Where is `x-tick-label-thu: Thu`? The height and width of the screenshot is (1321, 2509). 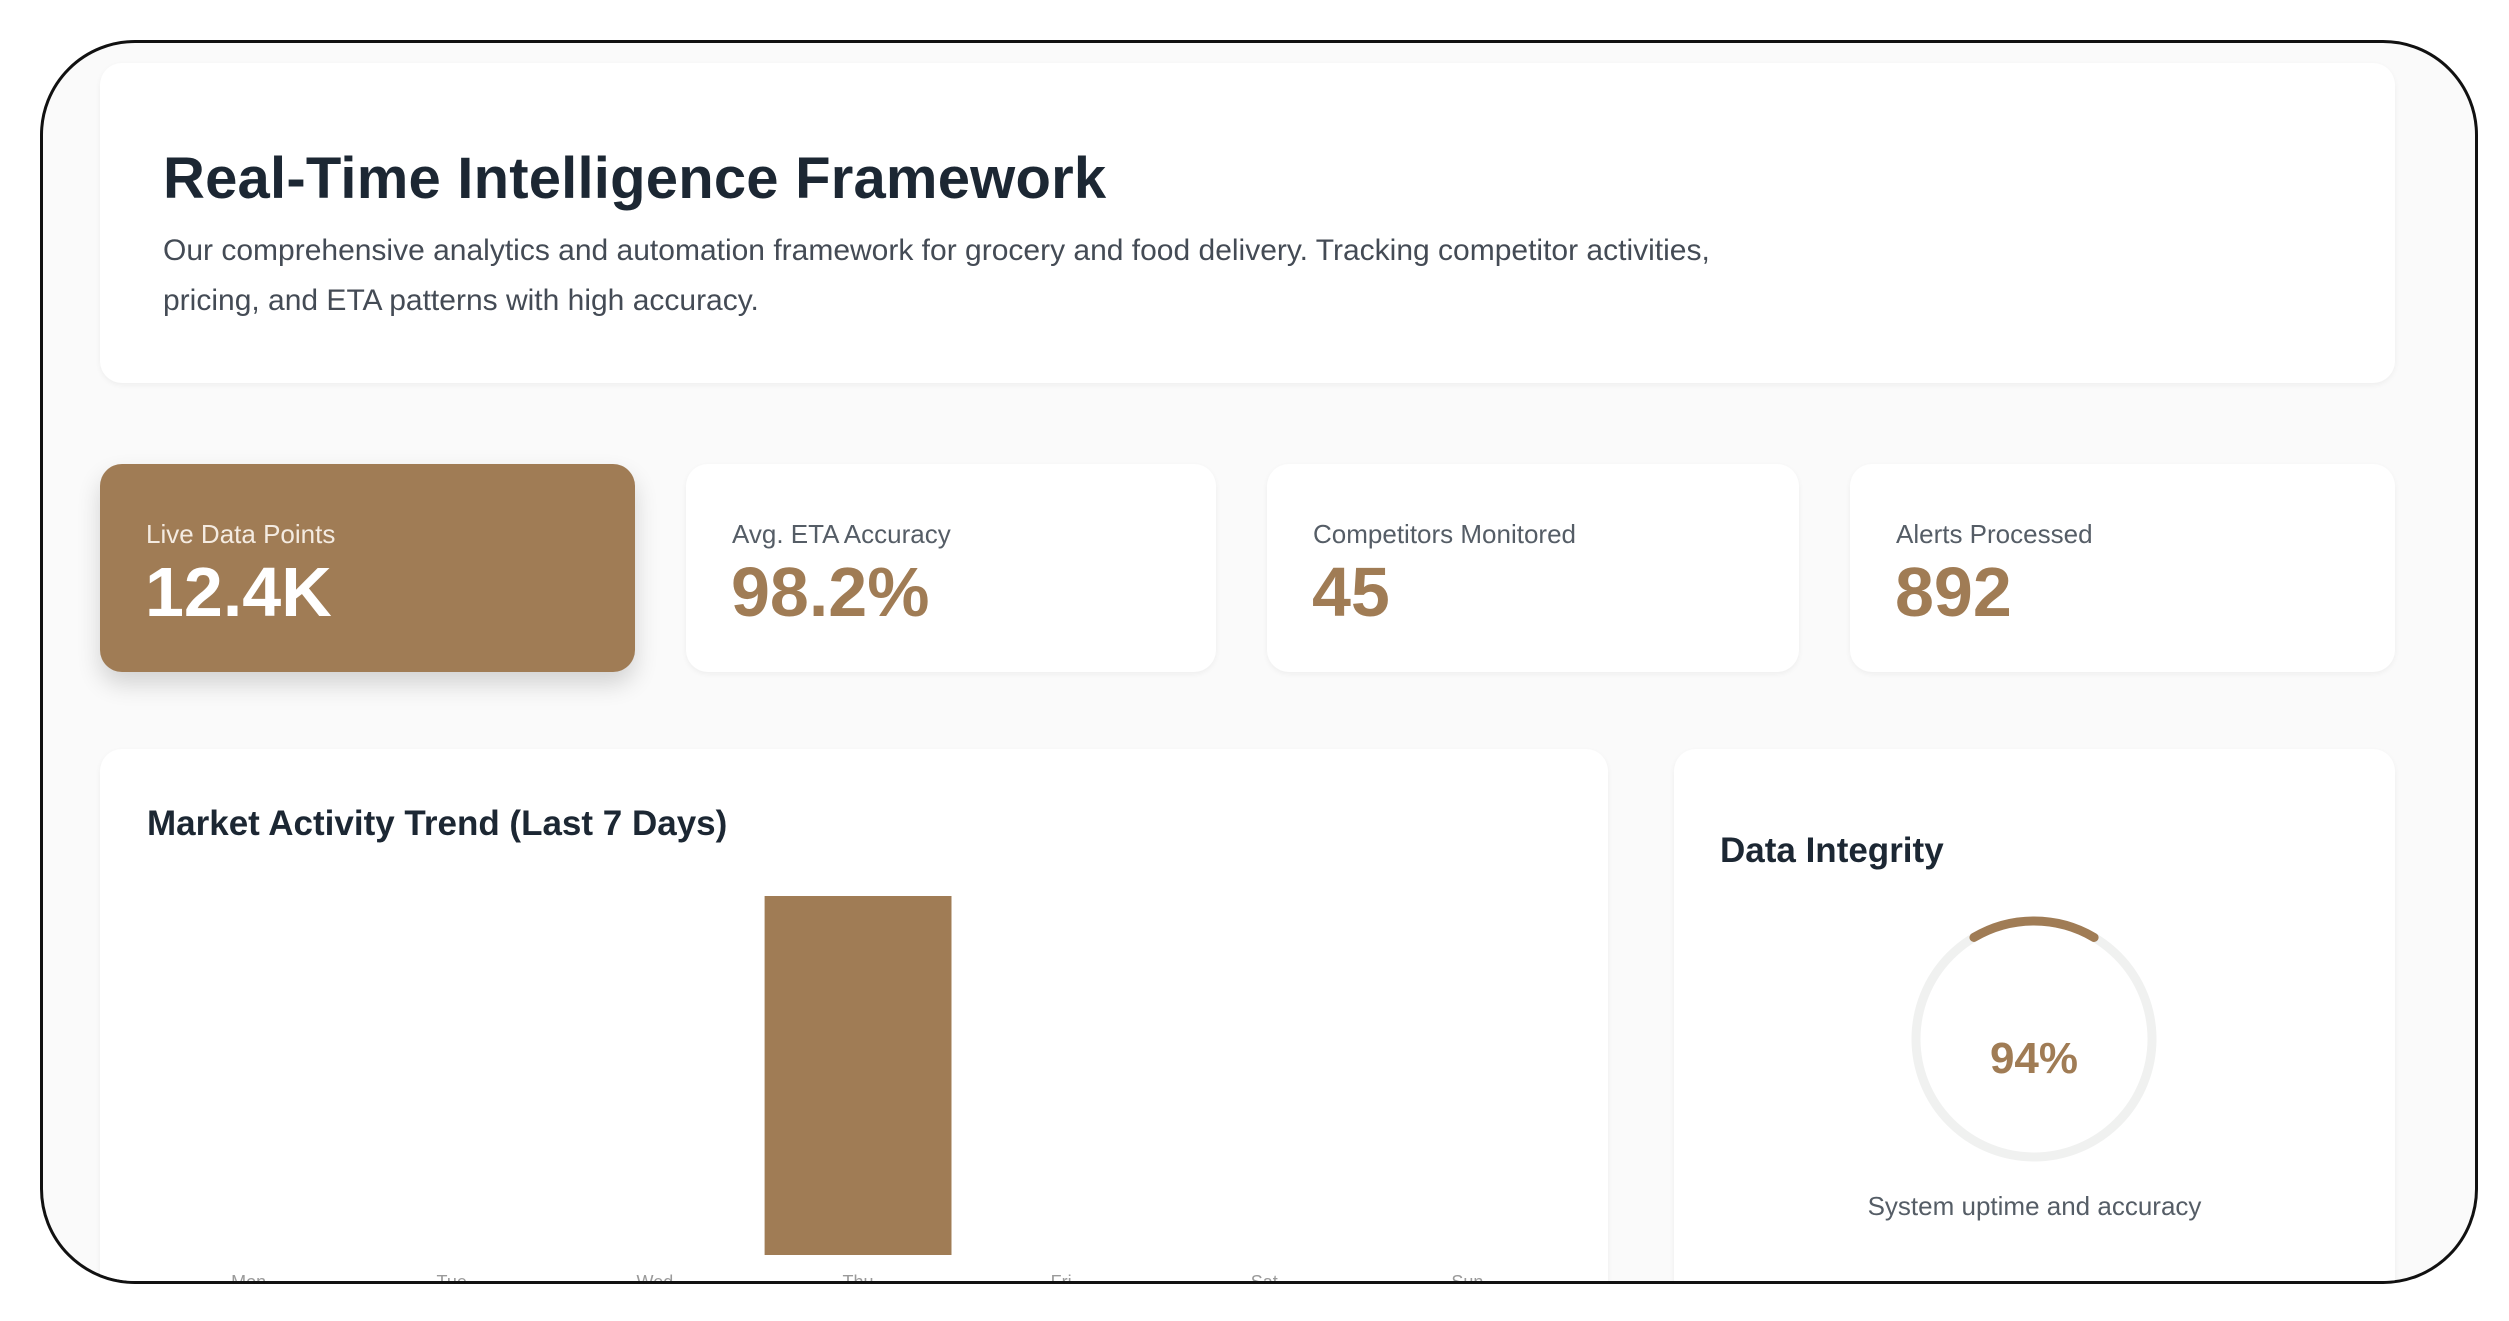
x-tick-label-thu: Thu is located at coordinates (857, 1278).